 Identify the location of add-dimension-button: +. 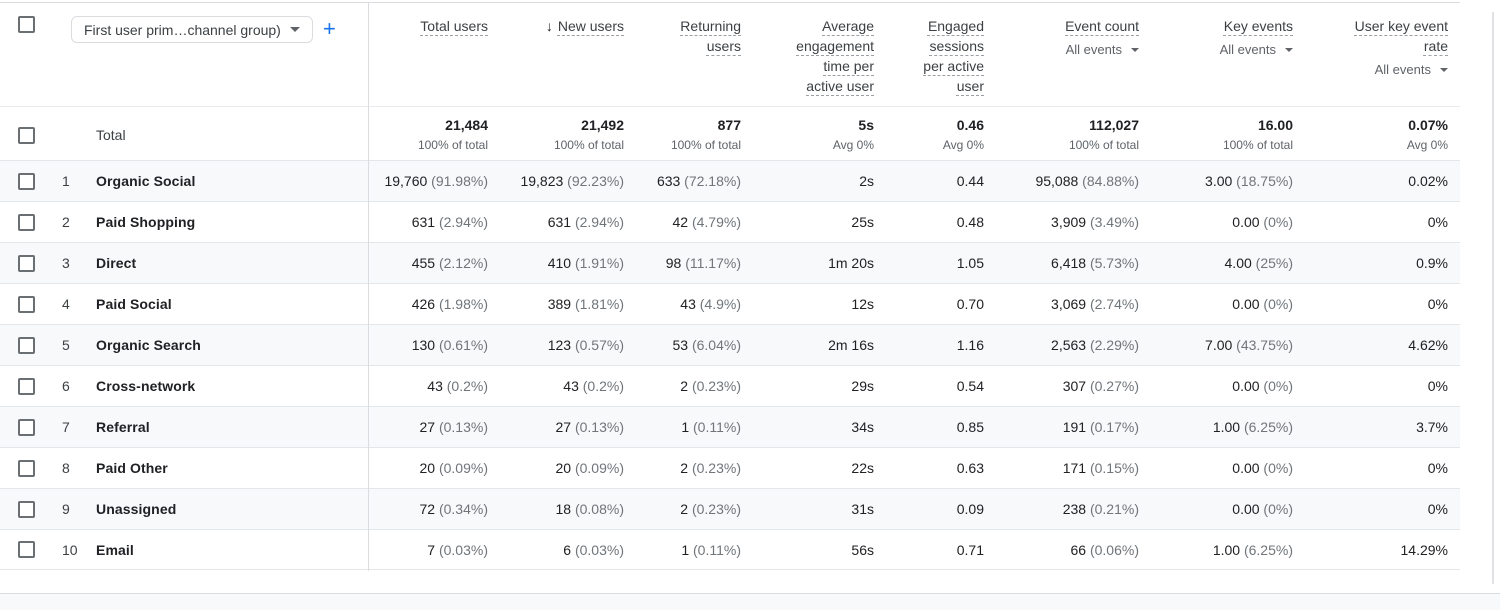
(329, 28).